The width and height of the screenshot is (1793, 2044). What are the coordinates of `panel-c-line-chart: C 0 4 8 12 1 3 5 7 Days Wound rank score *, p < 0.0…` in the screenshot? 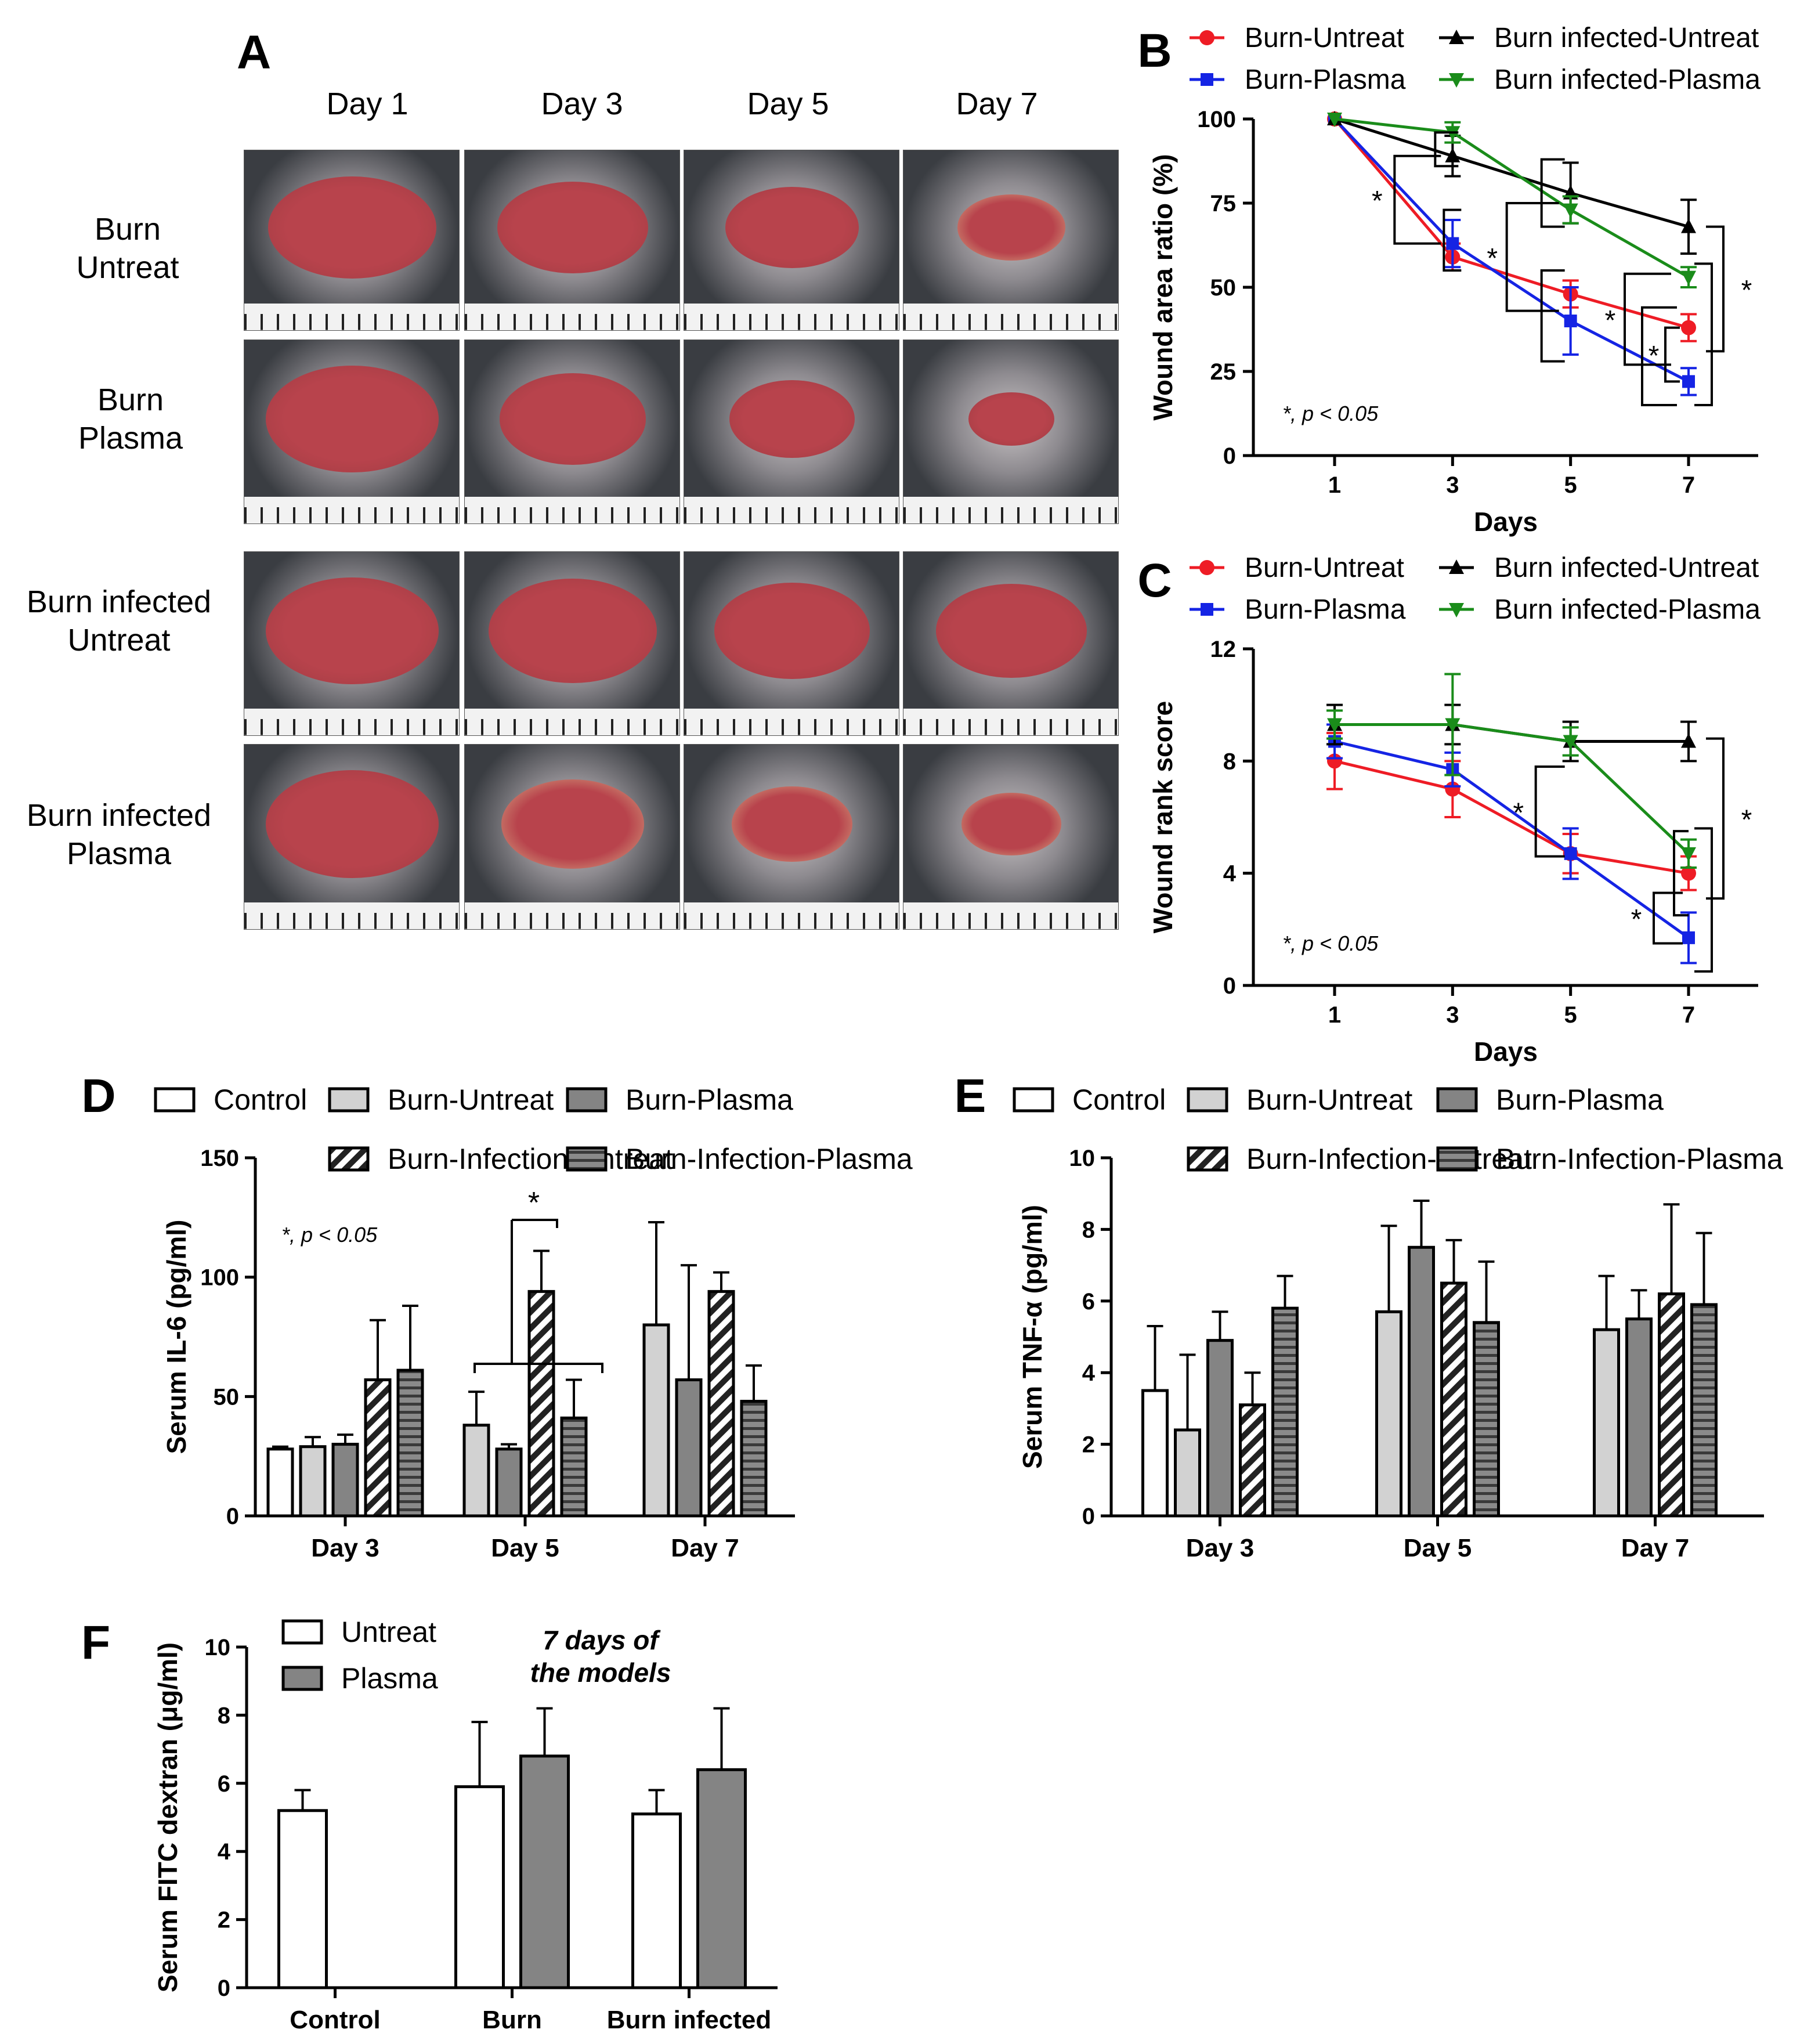 It's located at (1449, 809).